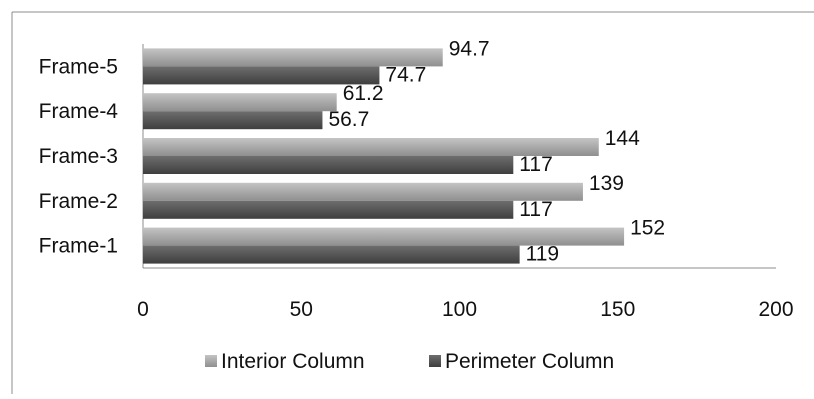  What do you see at coordinates (622, 138) in the screenshot?
I see `data-label-interior-column-frame-3: 144` at bounding box center [622, 138].